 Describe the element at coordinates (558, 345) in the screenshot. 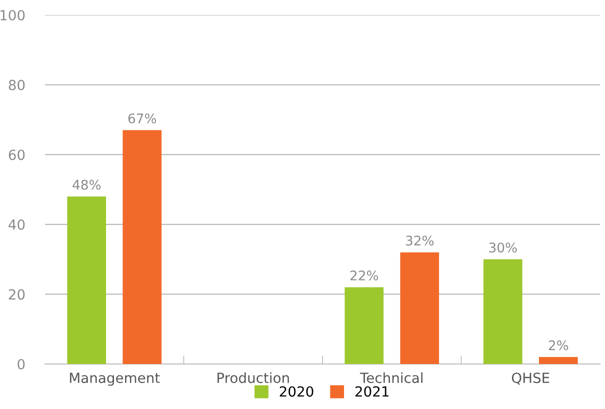

I see `data-label: 2%` at that location.